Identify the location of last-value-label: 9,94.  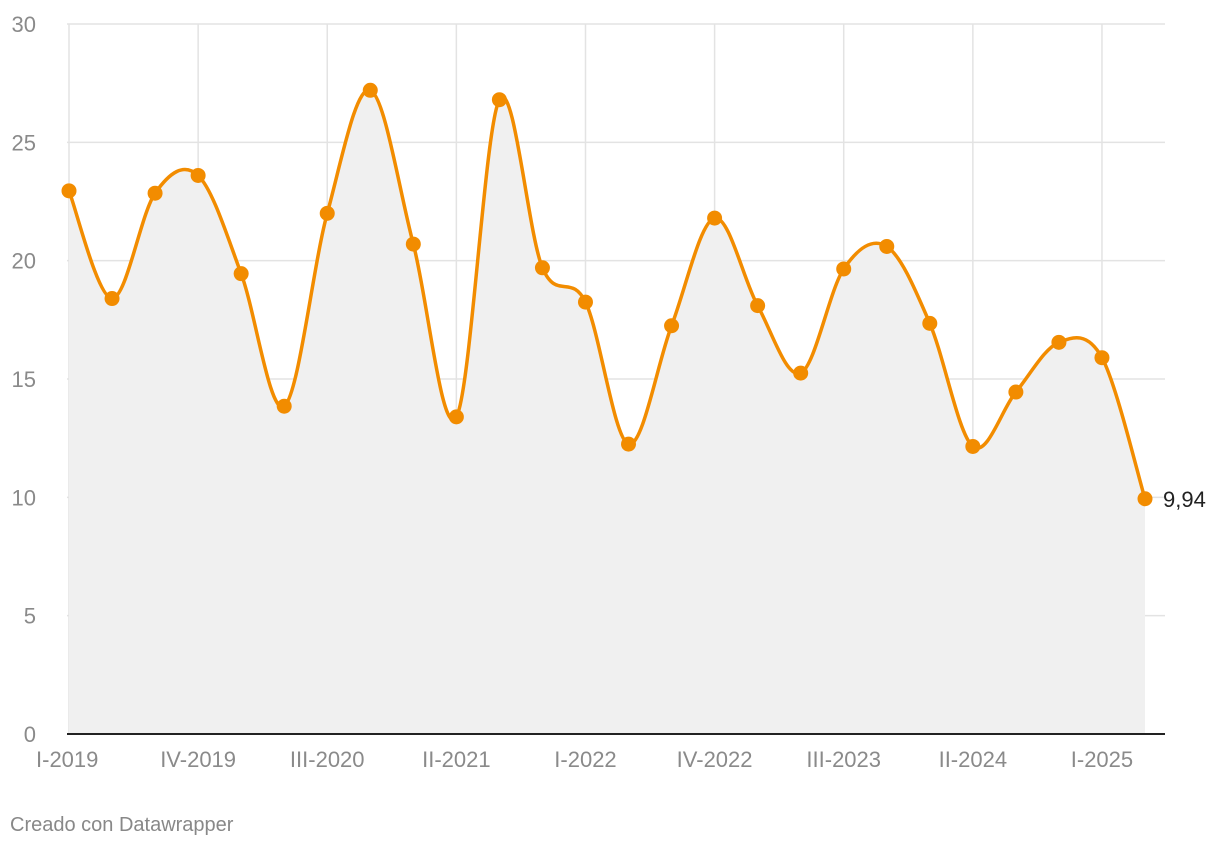
(1184, 499).